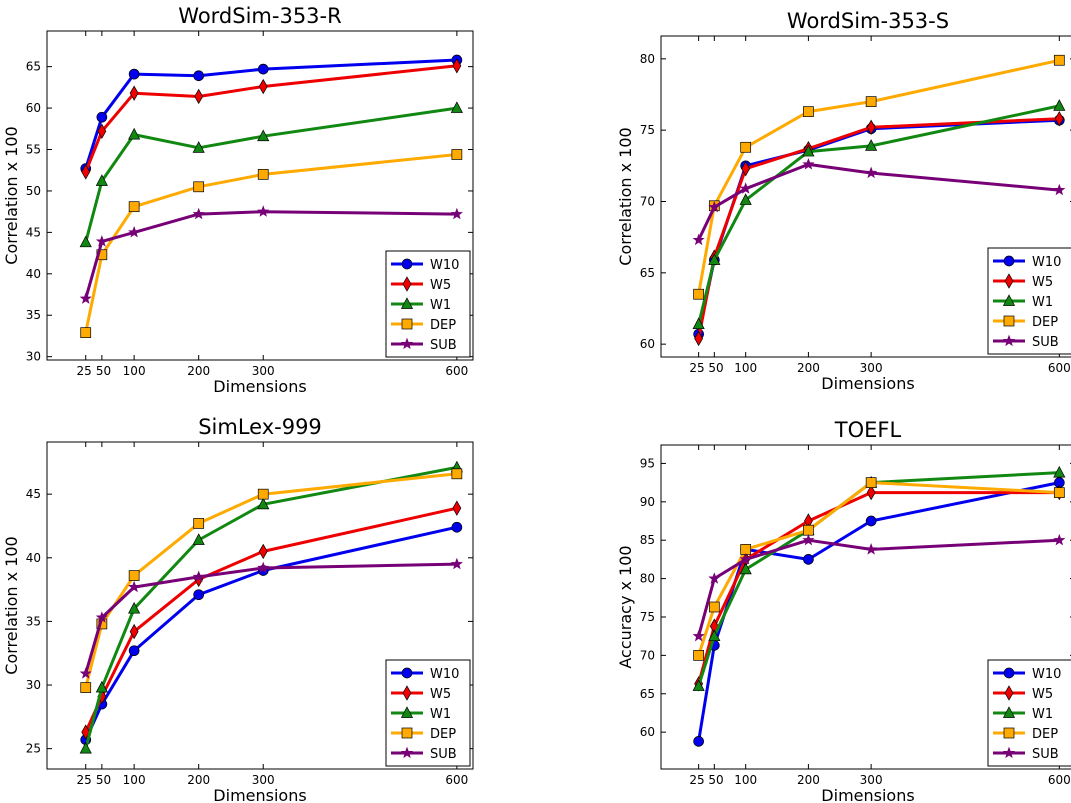  I want to click on chart-title: WordSim-353-S, so click(868, 21).